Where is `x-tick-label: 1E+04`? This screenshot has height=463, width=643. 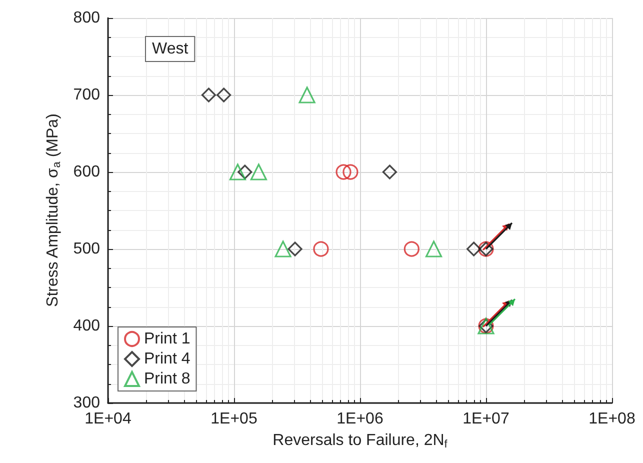 x-tick-label: 1E+04 is located at coordinates (108, 419).